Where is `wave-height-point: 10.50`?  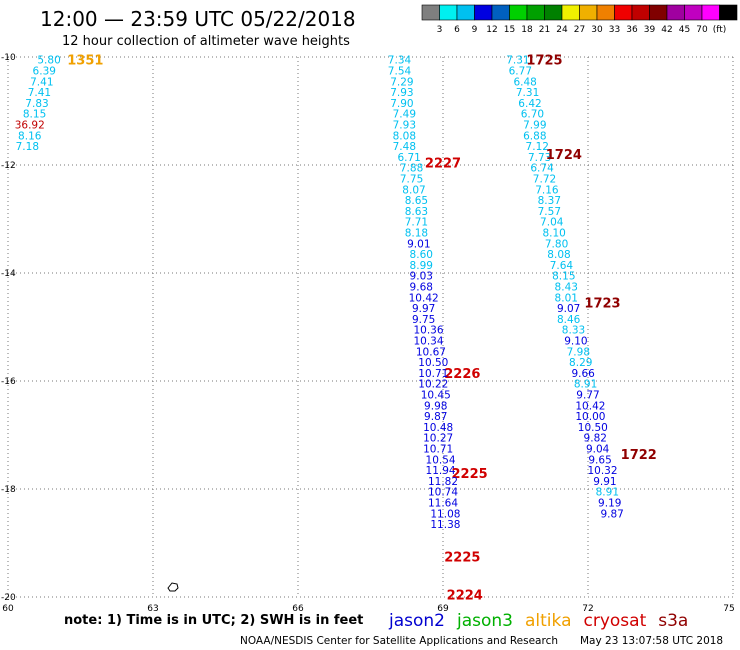
wave-height-point: 10.50 is located at coordinates (593, 428).